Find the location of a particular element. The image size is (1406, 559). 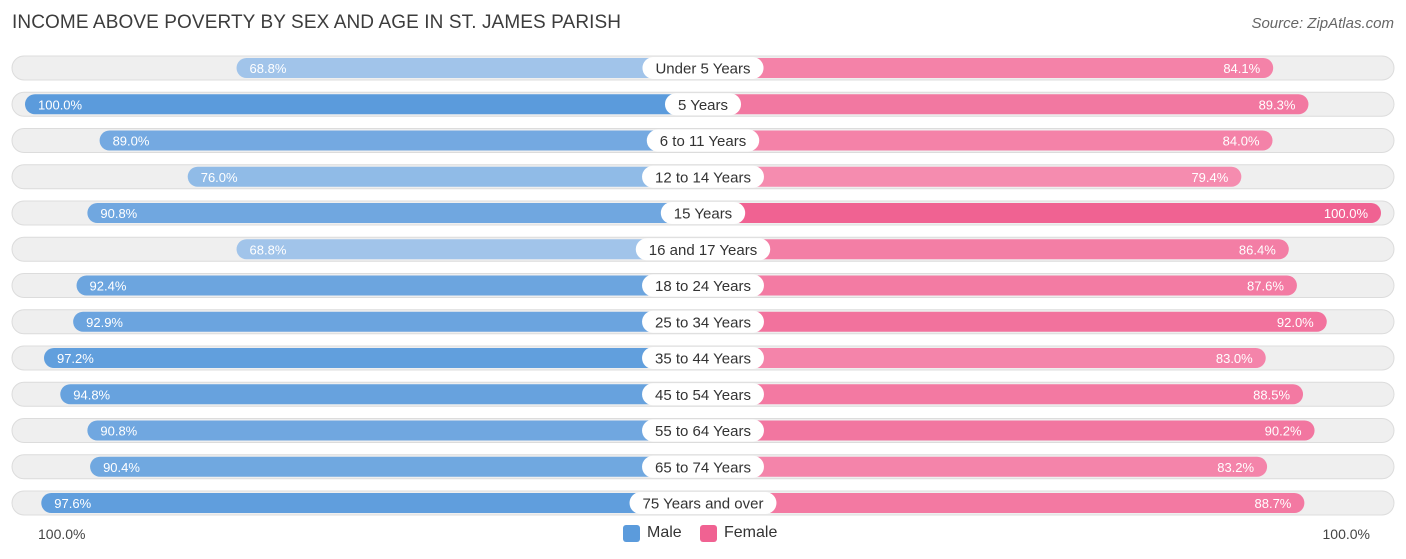

category-row: 94.8% 88.5% 45 to 54 Years is located at coordinates (703, 394).